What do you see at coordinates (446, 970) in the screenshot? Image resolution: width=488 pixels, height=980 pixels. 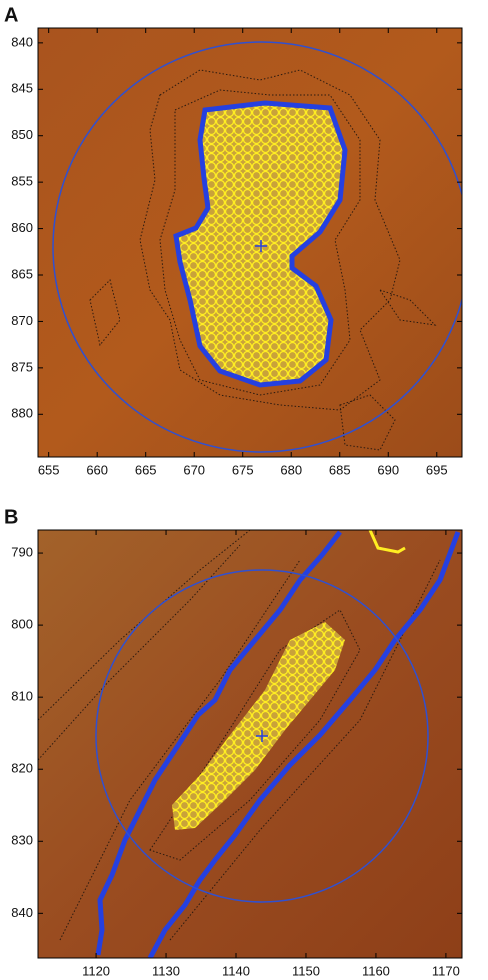 I see `x-tick-label: 1170` at bounding box center [446, 970].